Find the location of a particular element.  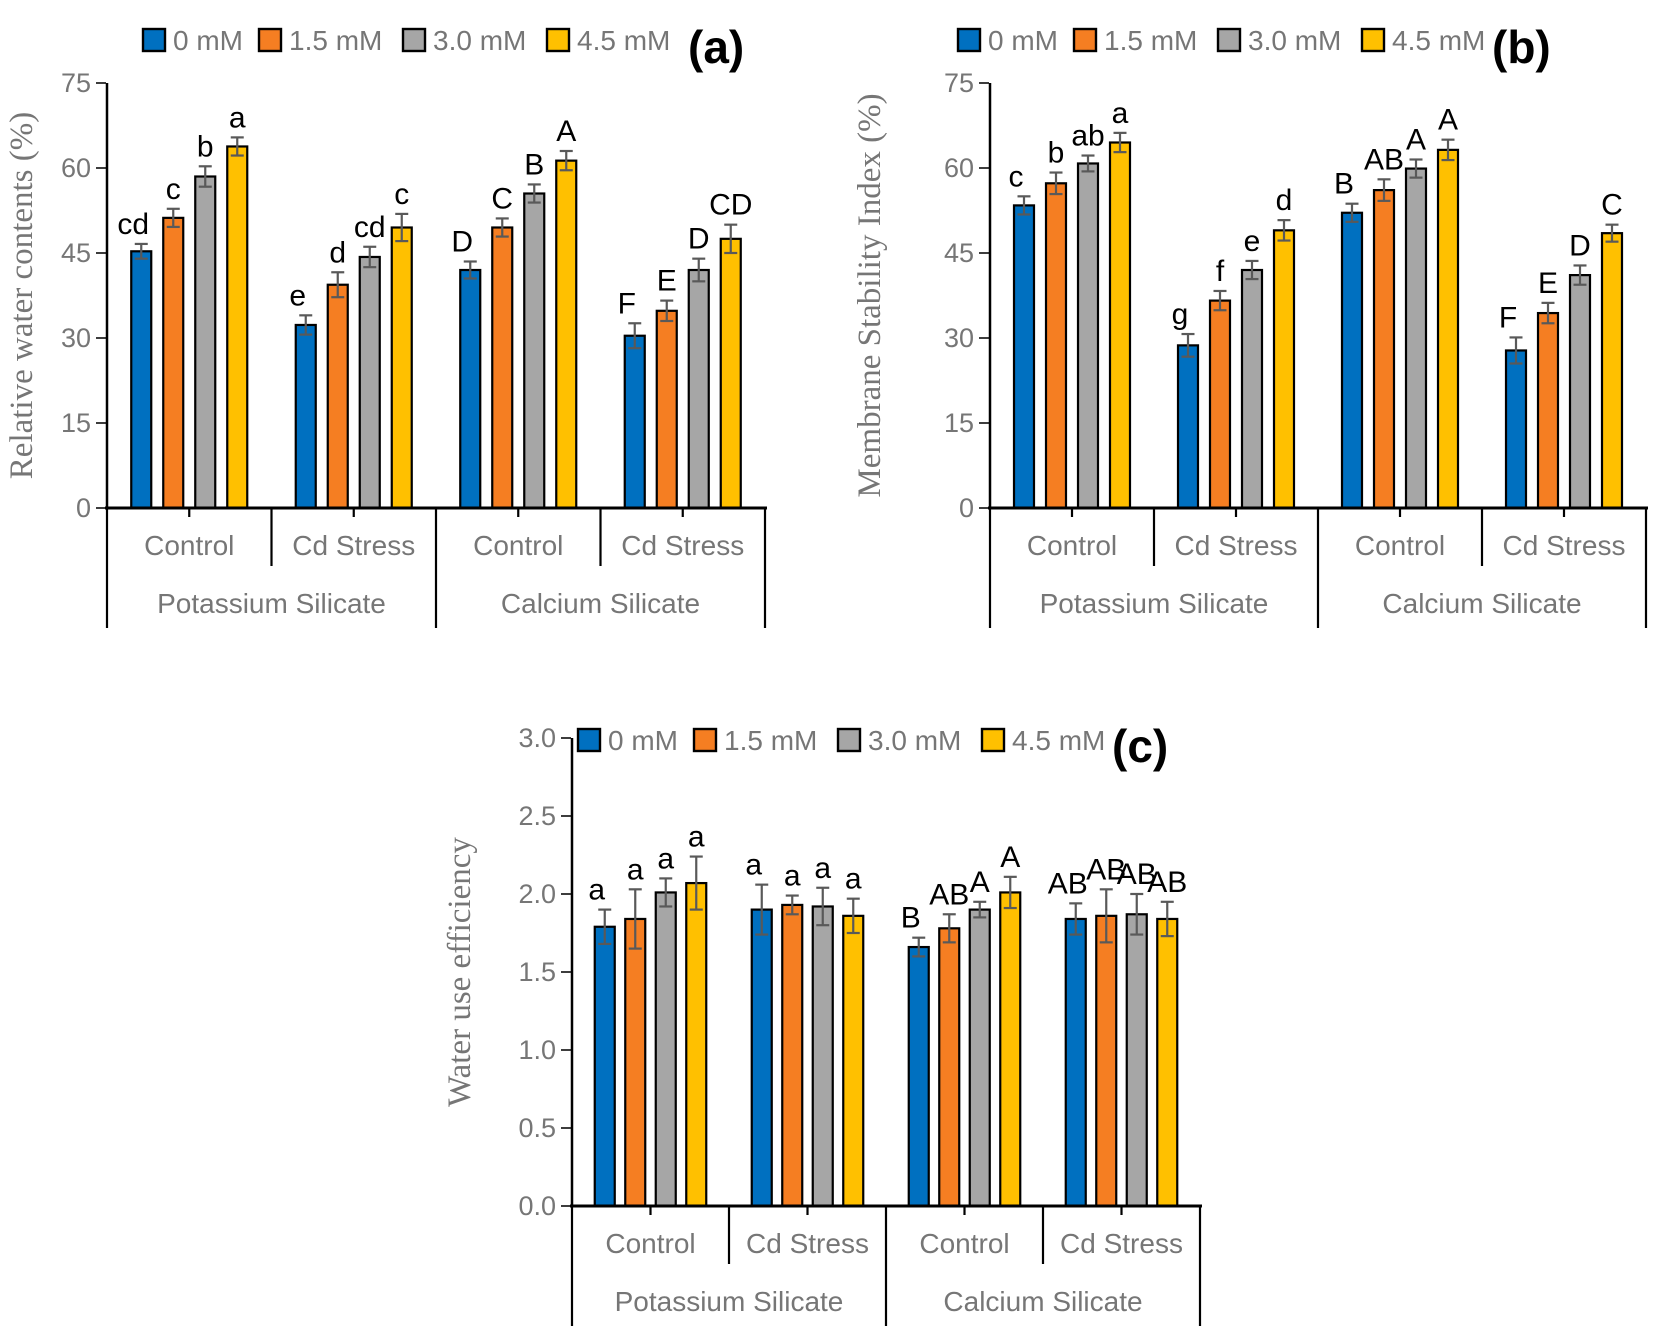

y-tick-label: 45 is located at coordinates (959, 253).